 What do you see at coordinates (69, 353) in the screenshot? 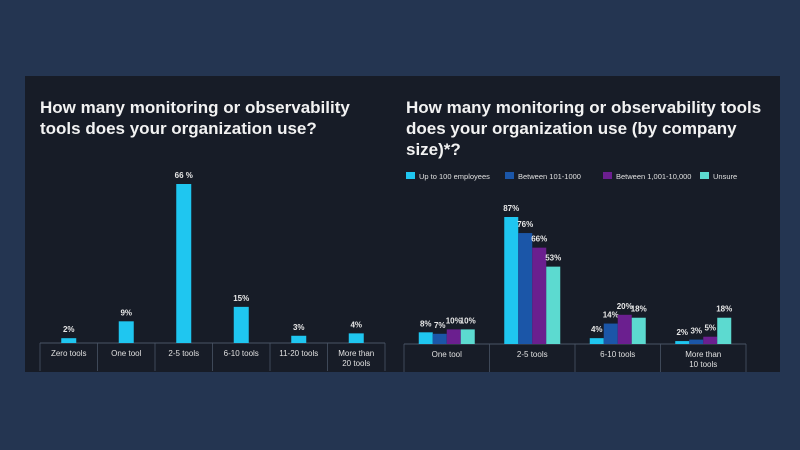
I see `left-tick-label-zero-tools: Zero tools` at bounding box center [69, 353].